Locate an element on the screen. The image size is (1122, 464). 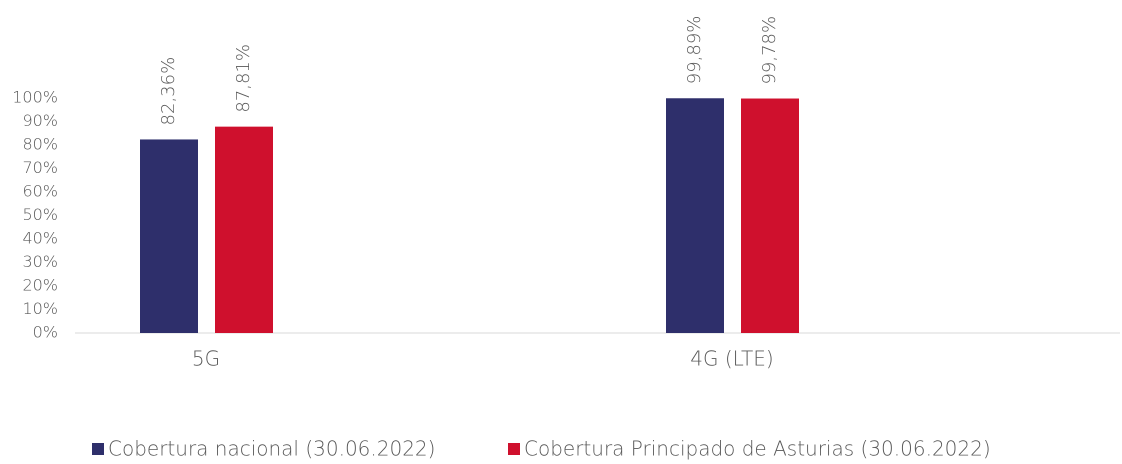
y-tick-label: 60% is located at coordinates (40, 191).